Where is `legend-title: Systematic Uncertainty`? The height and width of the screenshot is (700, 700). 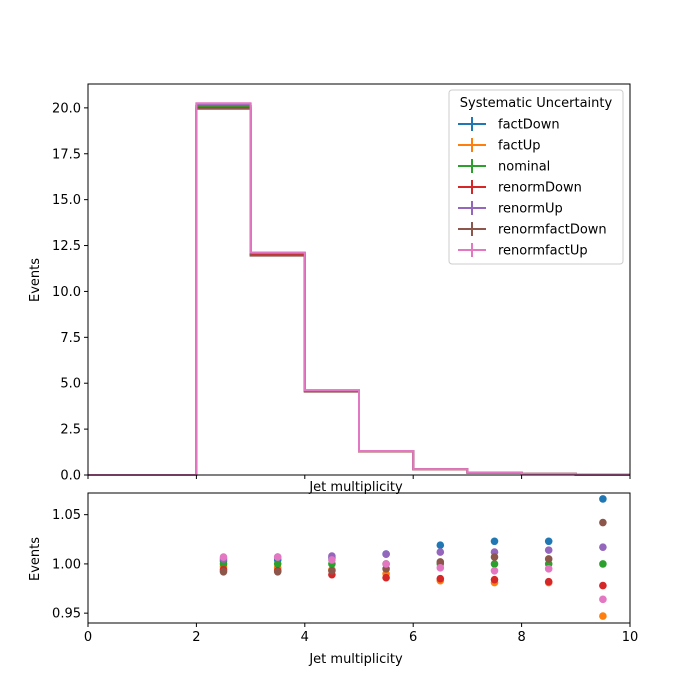 legend-title: Systematic Uncertainty is located at coordinates (536, 103).